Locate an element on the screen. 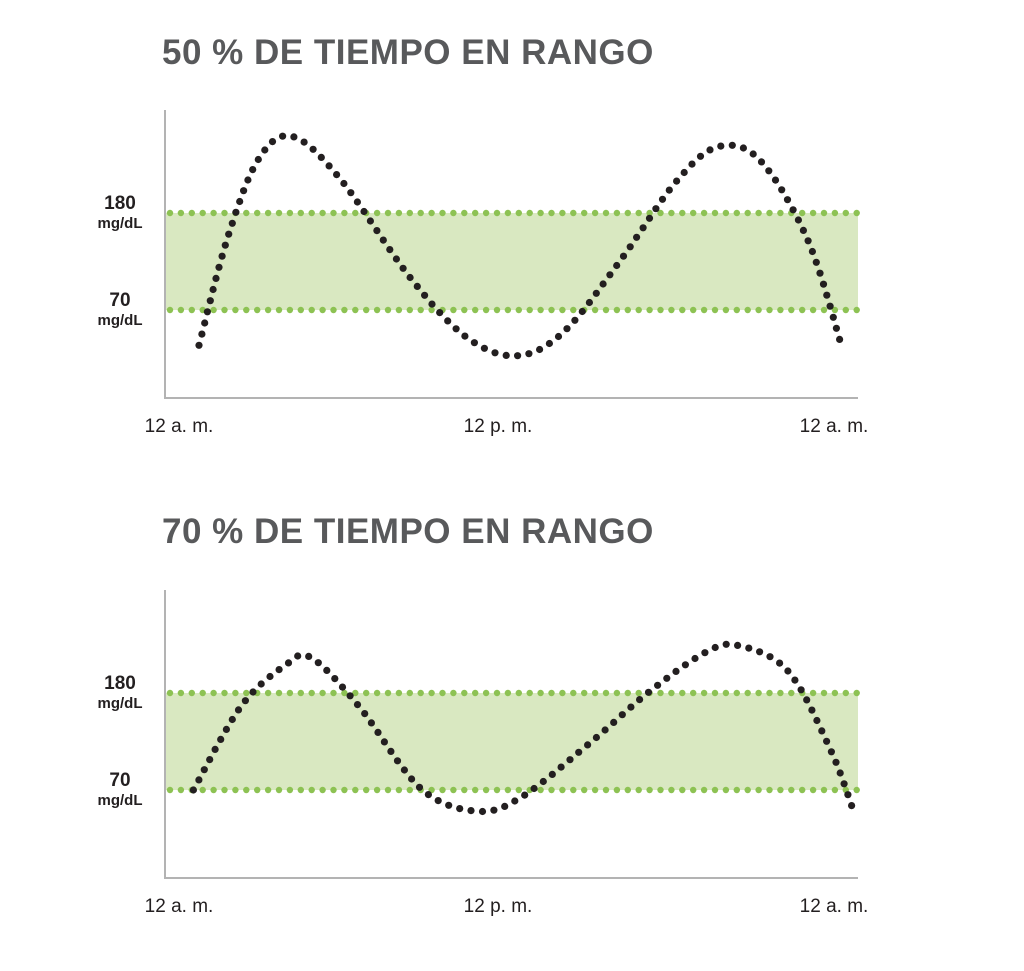  target-low-line is located at coordinates (513, 790).